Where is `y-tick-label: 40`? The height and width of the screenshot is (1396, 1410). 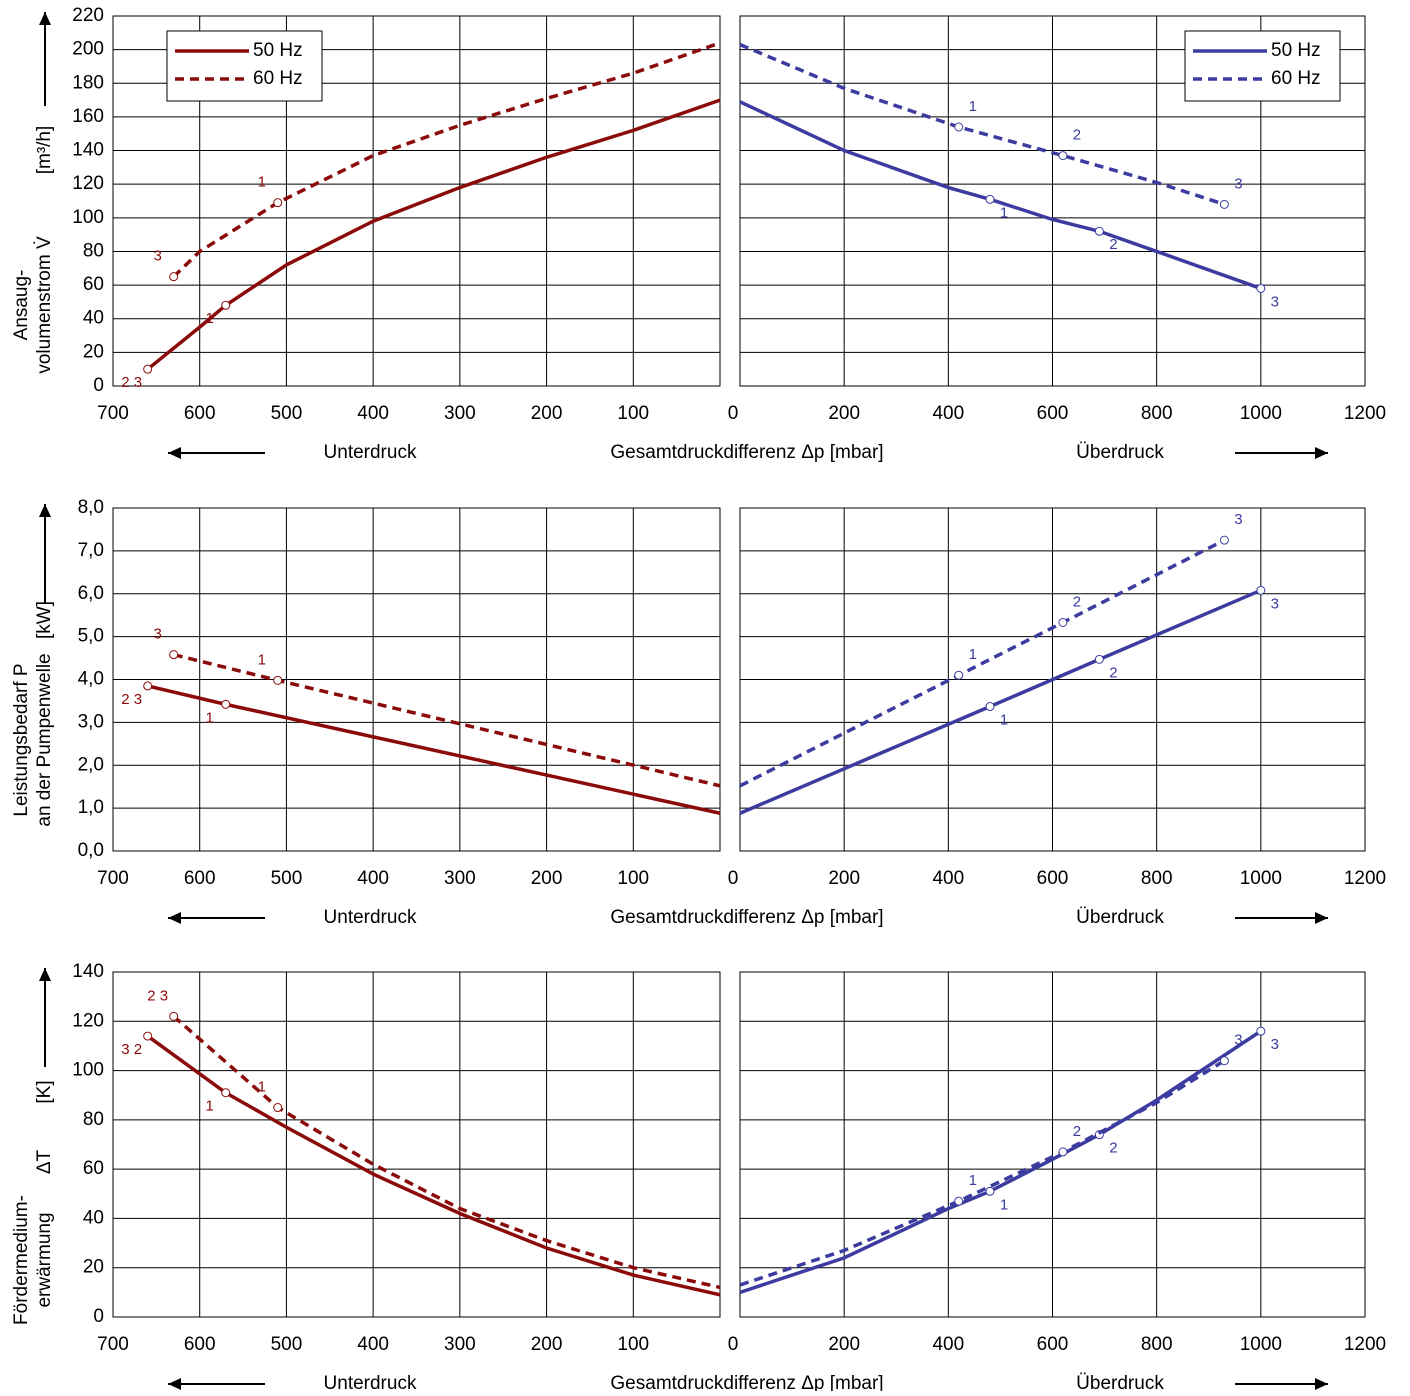
y-tick-label: 40 is located at coordinates (93, 1217).